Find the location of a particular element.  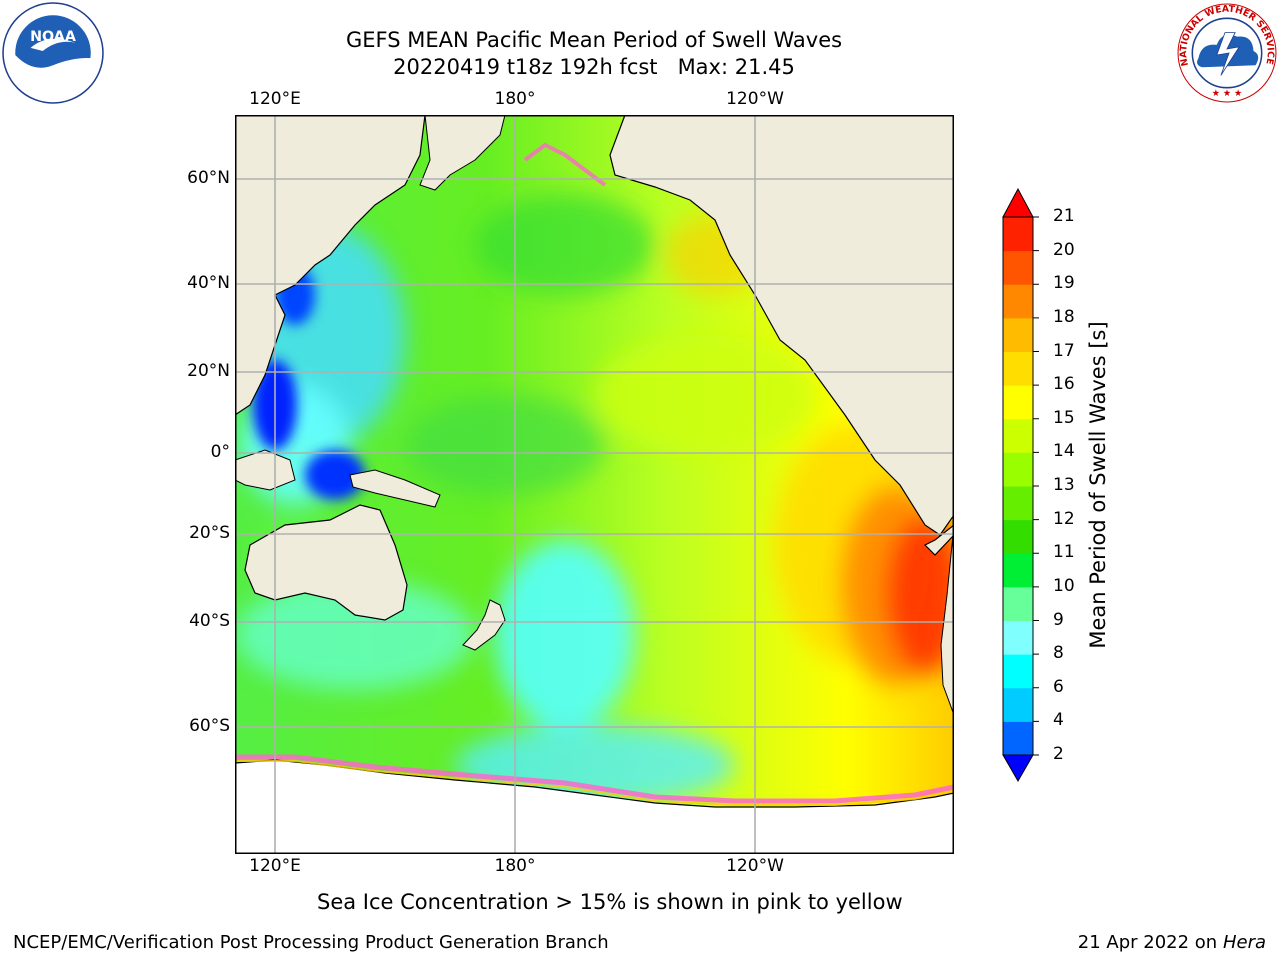

noaa-logo: NOAA is located at coordinates (53, 53).